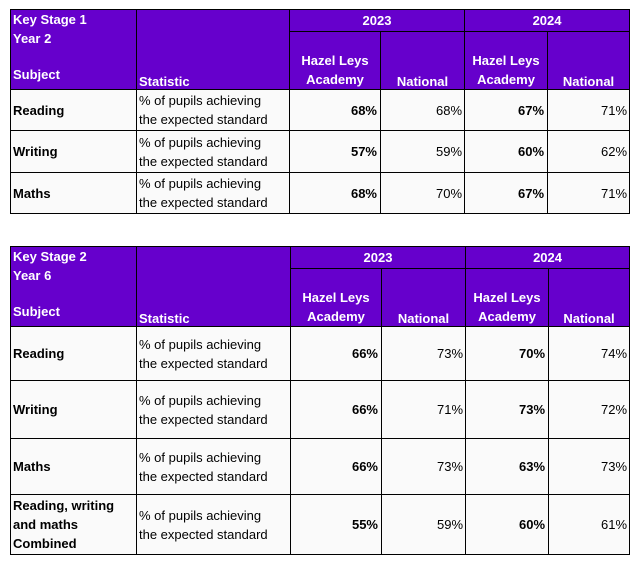  Describe the element at coordinates (335, 151) in the screenshot. I see `school-2023-value: 57%` at that location.